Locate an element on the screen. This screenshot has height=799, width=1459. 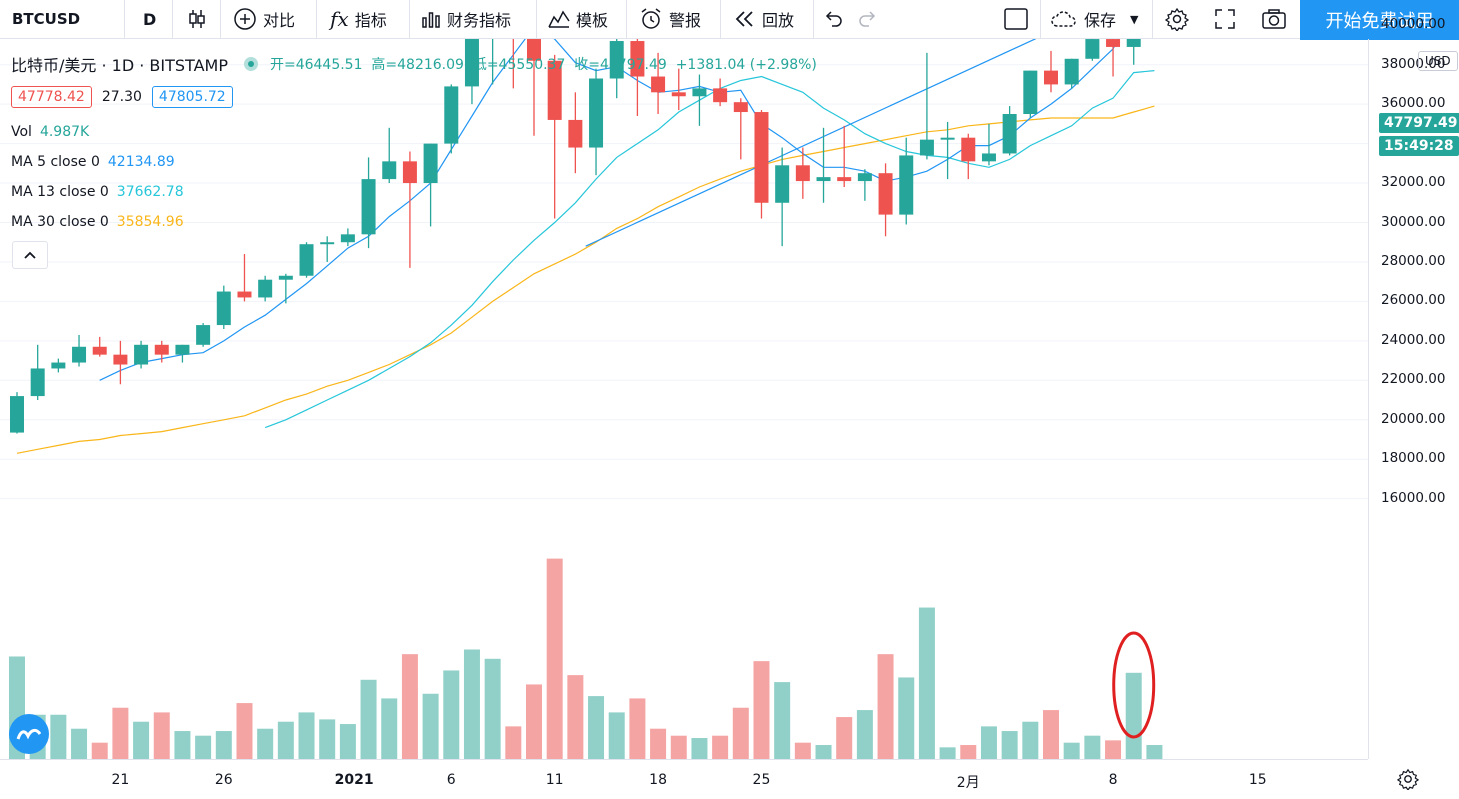
rewind-icon is located at coordinates (744, 19).